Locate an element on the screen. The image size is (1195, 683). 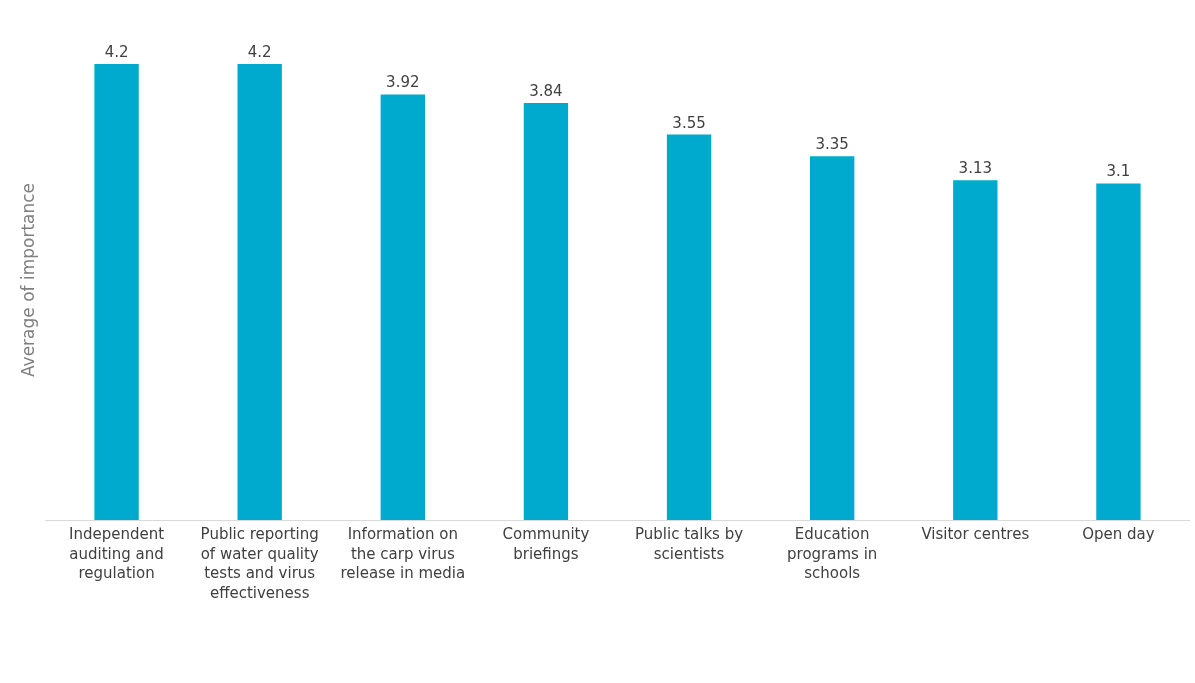
data-label: 3.84 is located at coordinates (546, 91).